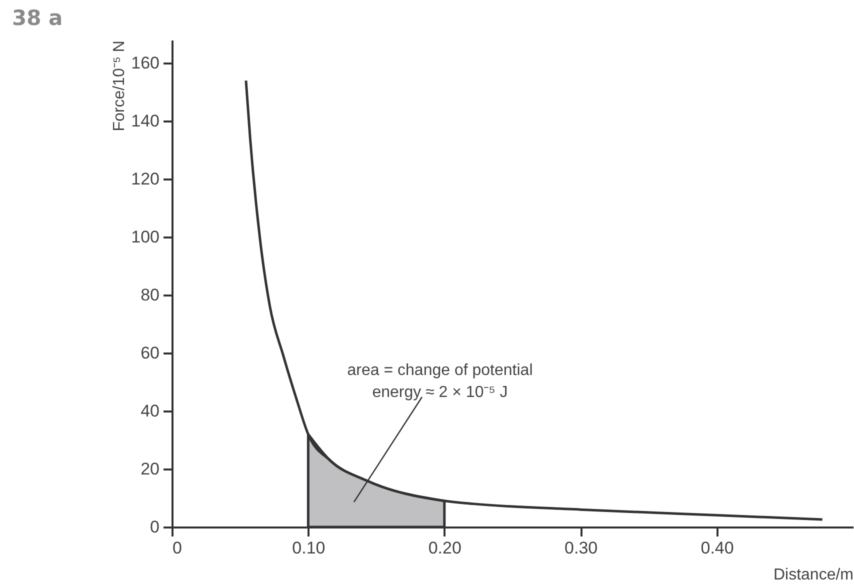 This screenshot has width=854, height=587. Describe the element at coordinates (150, 295) in the screenshot. I see `y-tick-label: 80` at that location.